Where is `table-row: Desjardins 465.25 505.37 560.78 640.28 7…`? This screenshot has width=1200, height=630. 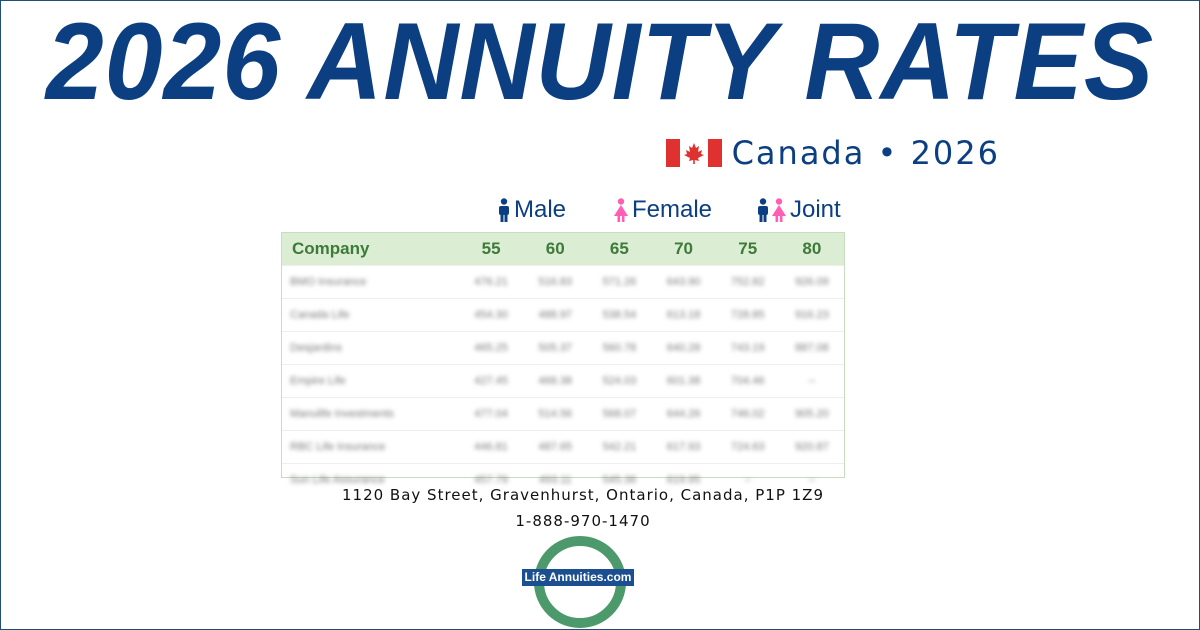 table-row: Desjardins 465.25 505.37 560.78 640.28 7… is located at coordinates (563, 348).